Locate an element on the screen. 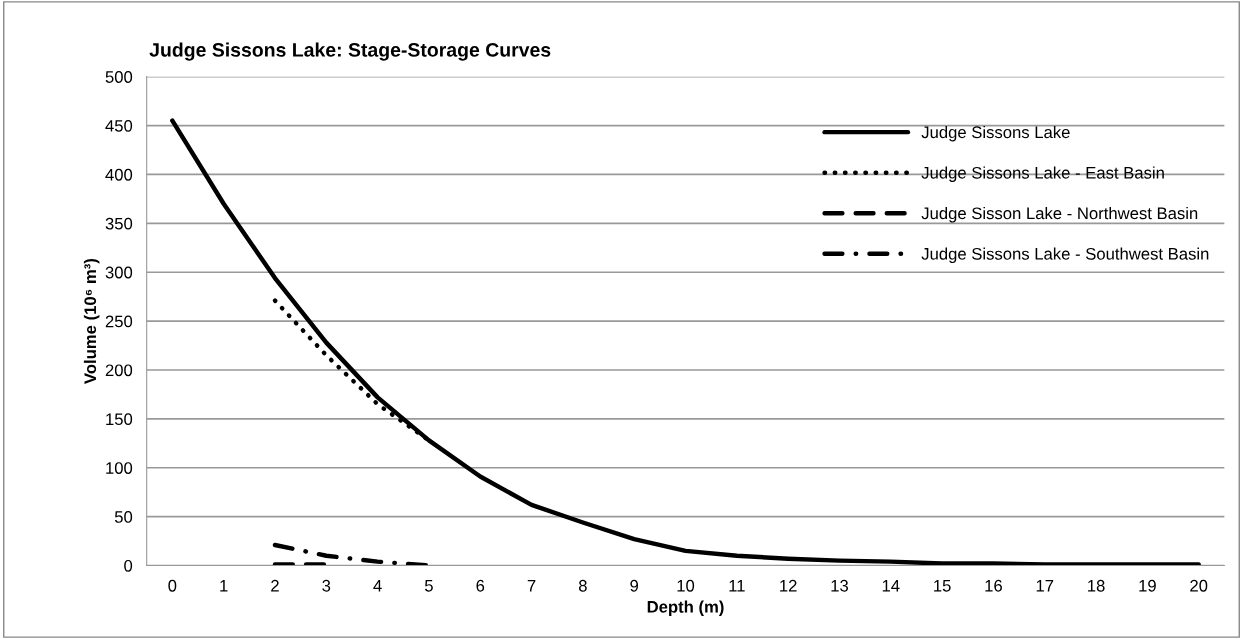 The image size is (1243, 639). x-tick-label: 12 is located at coordinates (788, 585).